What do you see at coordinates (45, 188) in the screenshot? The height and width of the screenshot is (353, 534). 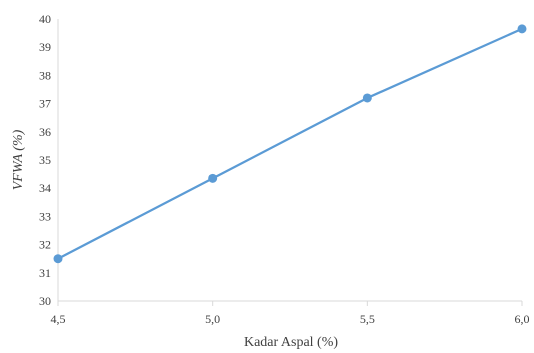 I see `y-tick-label: 34` at bounding box center [45, 188].